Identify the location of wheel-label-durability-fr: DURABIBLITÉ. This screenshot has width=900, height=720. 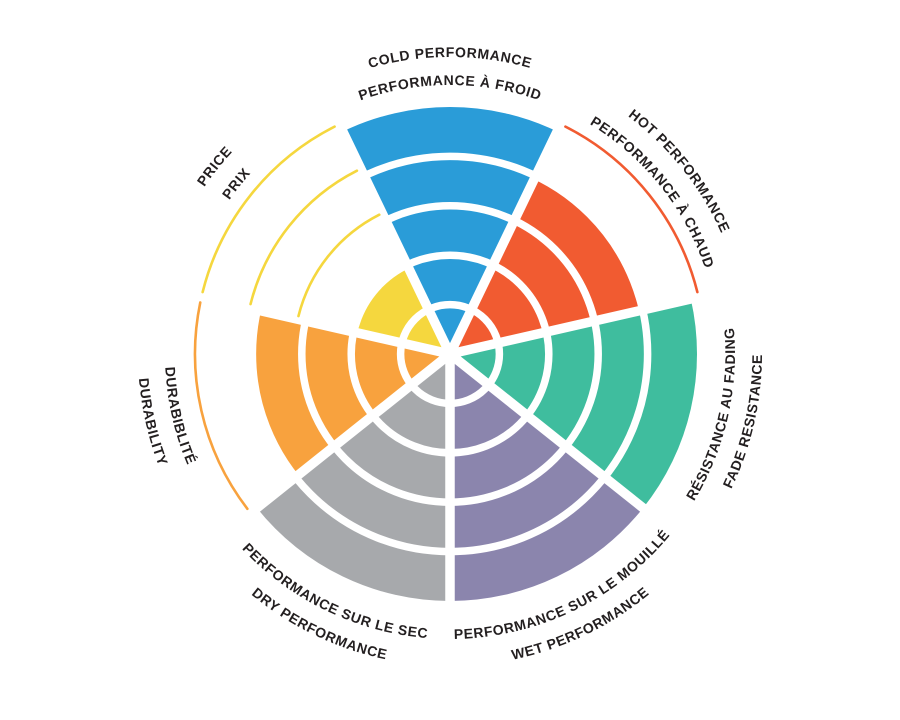
(181, 416).